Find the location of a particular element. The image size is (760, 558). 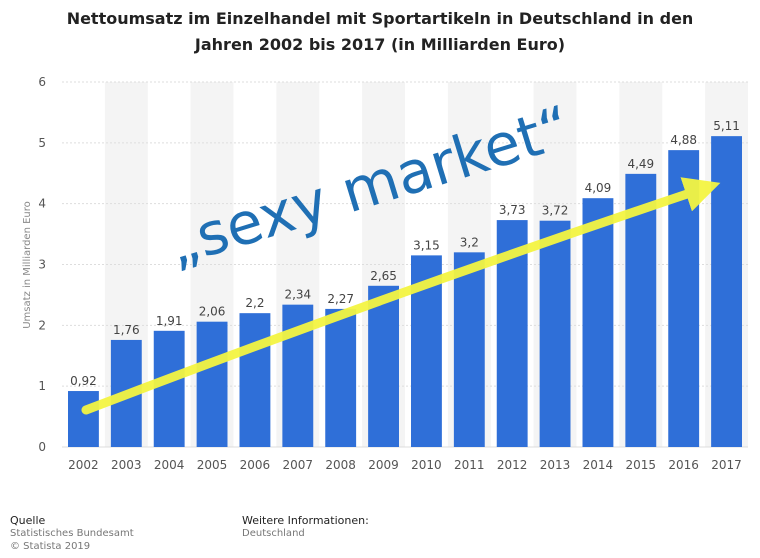

bar-2017 is located at coordinates (726, 291).